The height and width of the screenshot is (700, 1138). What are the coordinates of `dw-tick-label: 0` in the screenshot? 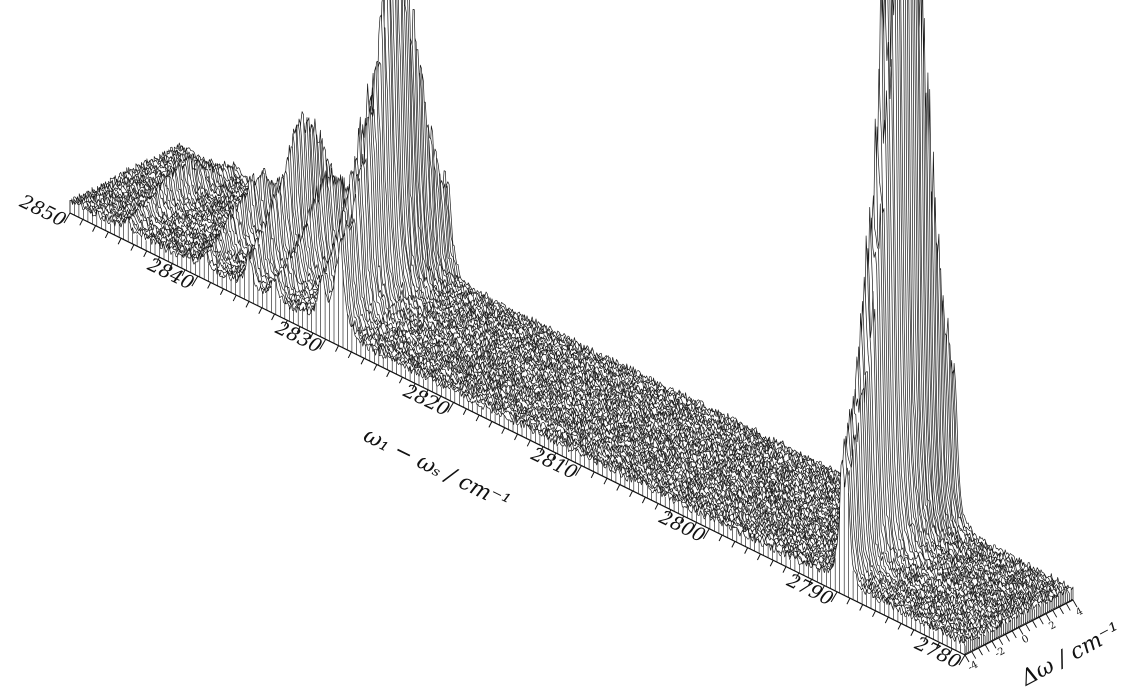 It's located at (1025, 639).